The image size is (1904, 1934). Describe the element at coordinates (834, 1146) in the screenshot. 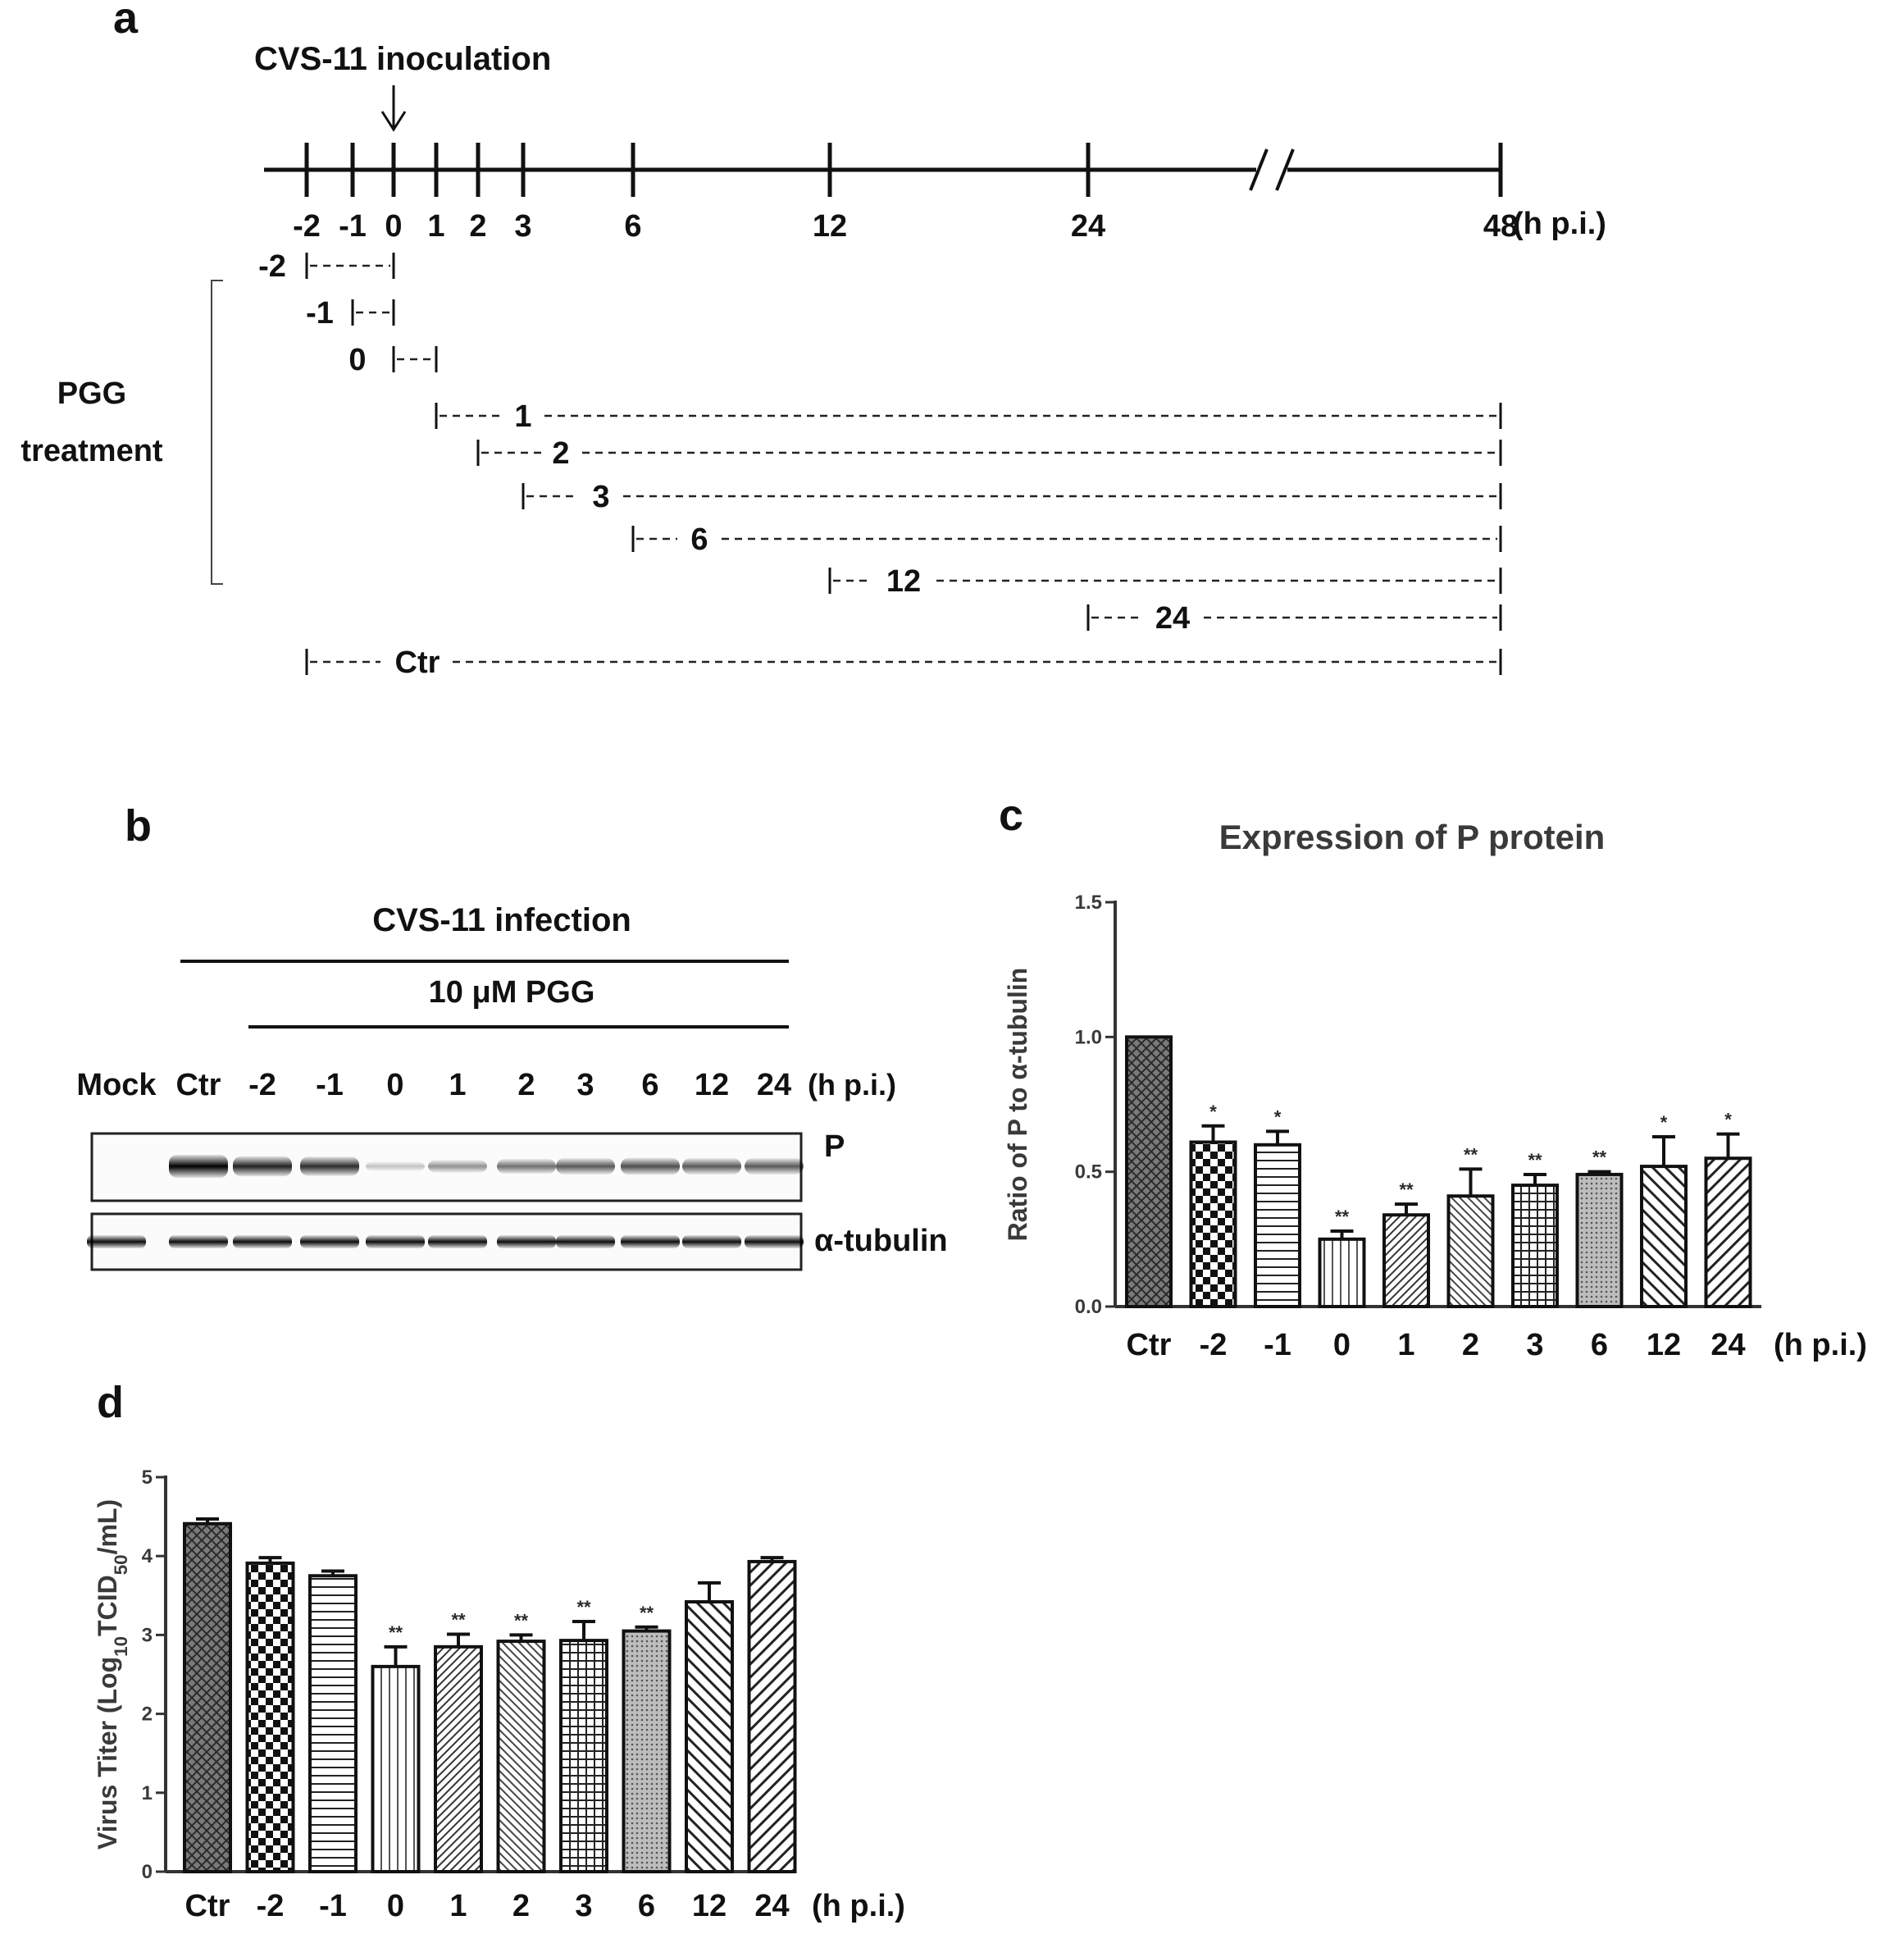

I see `p-blot-label: P` at that location.